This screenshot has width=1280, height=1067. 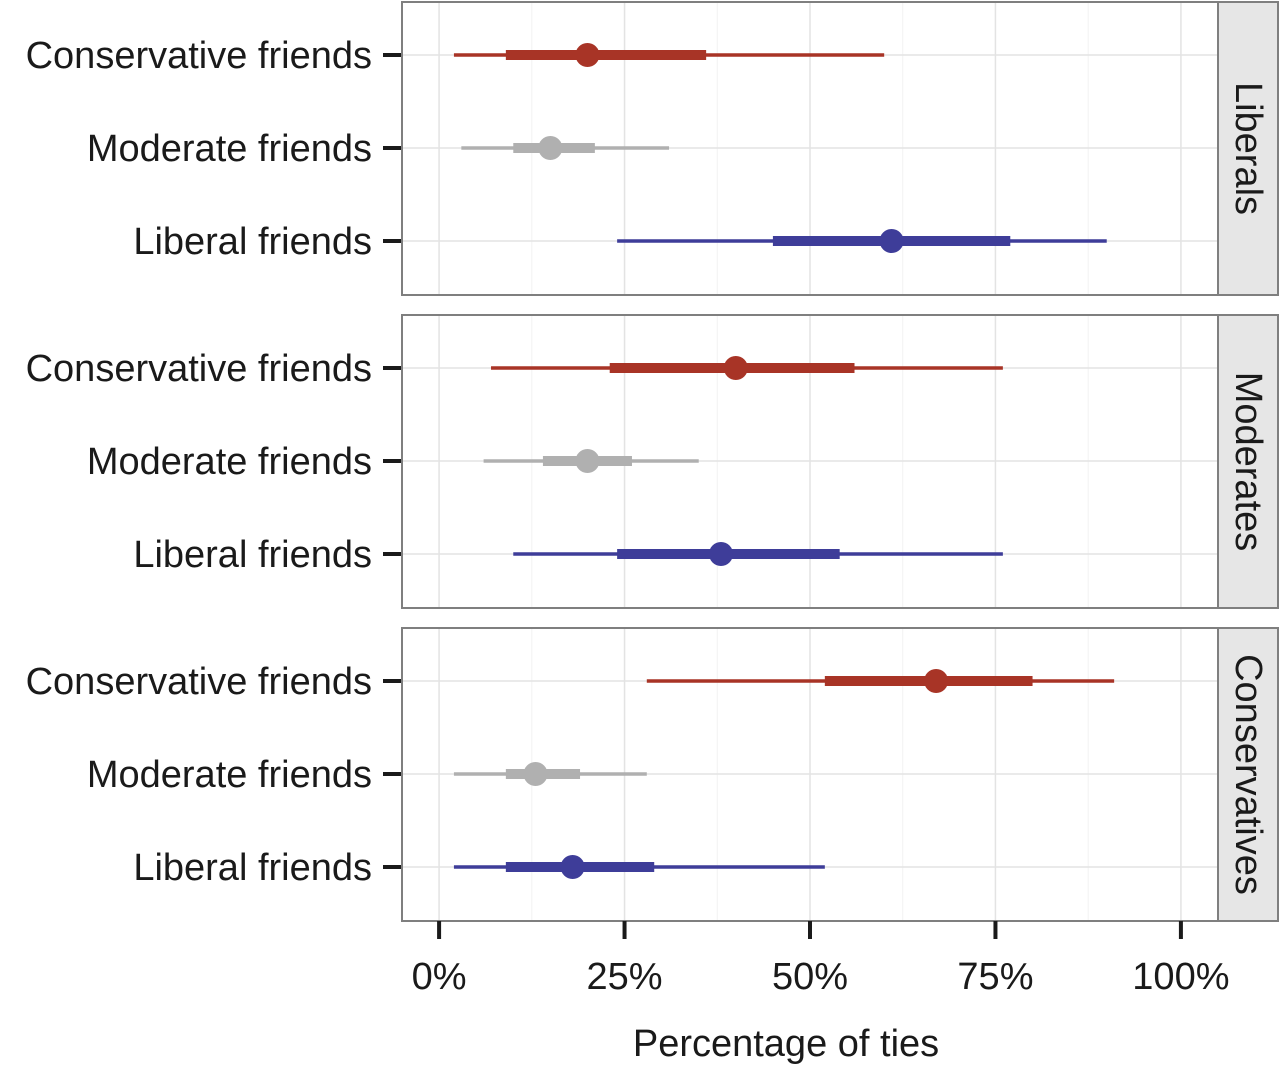 What do you see at coordinates (439, 977) in the screenshot?
I see `x-tick-label: 0%` at bounding box center [439, 977].